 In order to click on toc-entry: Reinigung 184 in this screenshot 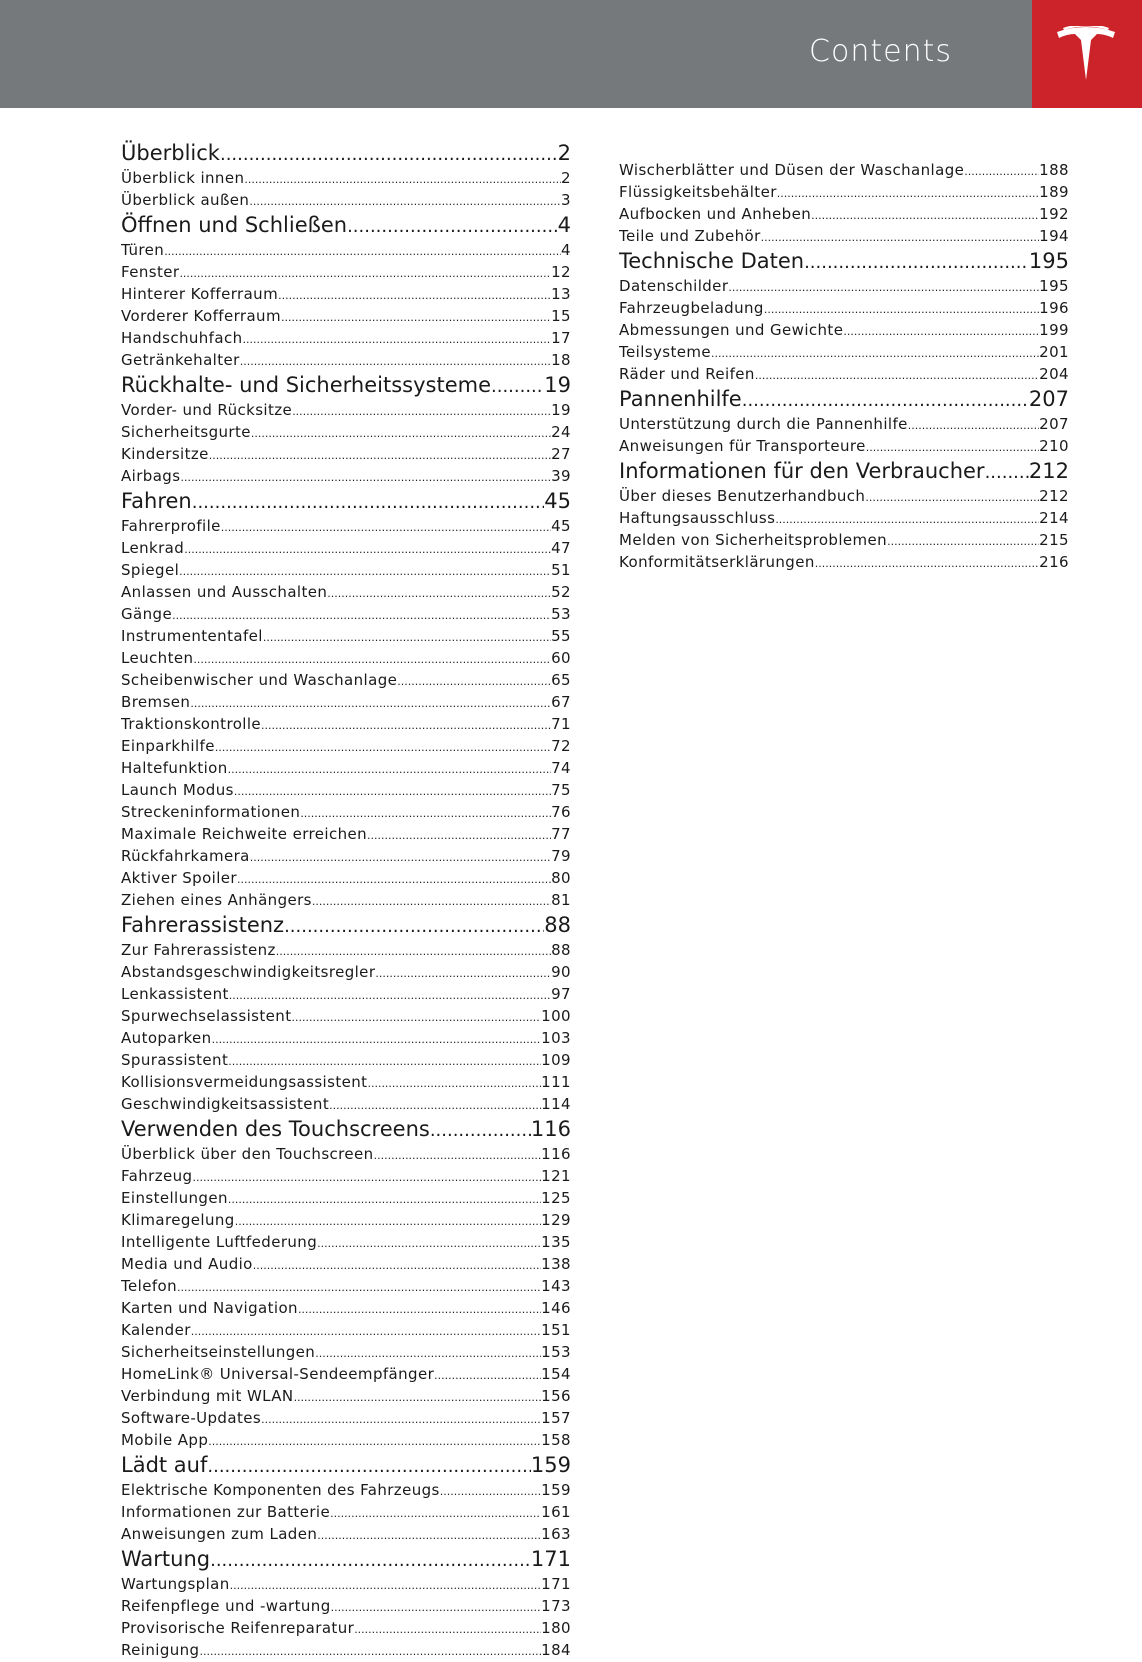, I will do `click(346, 1651)`.